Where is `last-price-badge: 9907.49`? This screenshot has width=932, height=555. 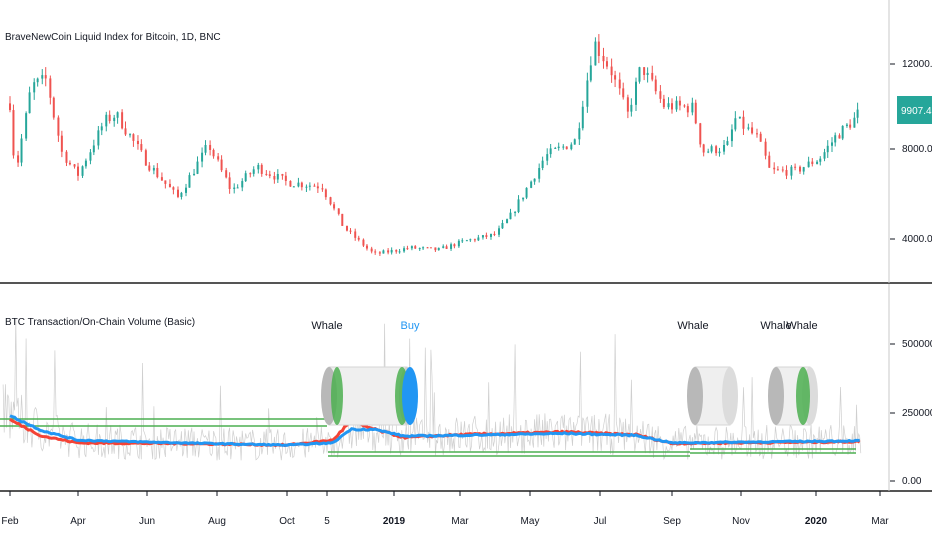 last-price-badge: 9907.49 is located at coordinates (914, 110).